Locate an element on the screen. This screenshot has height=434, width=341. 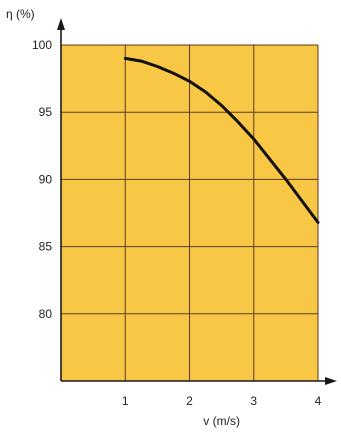
y-tick-label-100: 100 is located at coordinates (42, 45).